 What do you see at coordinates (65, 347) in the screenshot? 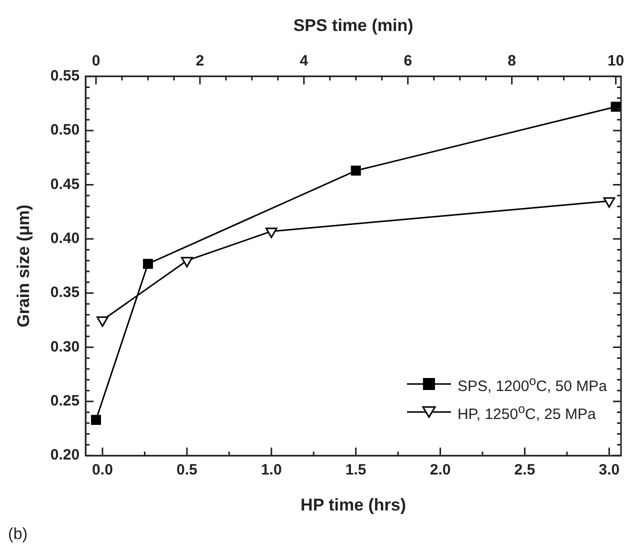
I see `y-tick-label: 0.30` at bounding box center [65, 347].